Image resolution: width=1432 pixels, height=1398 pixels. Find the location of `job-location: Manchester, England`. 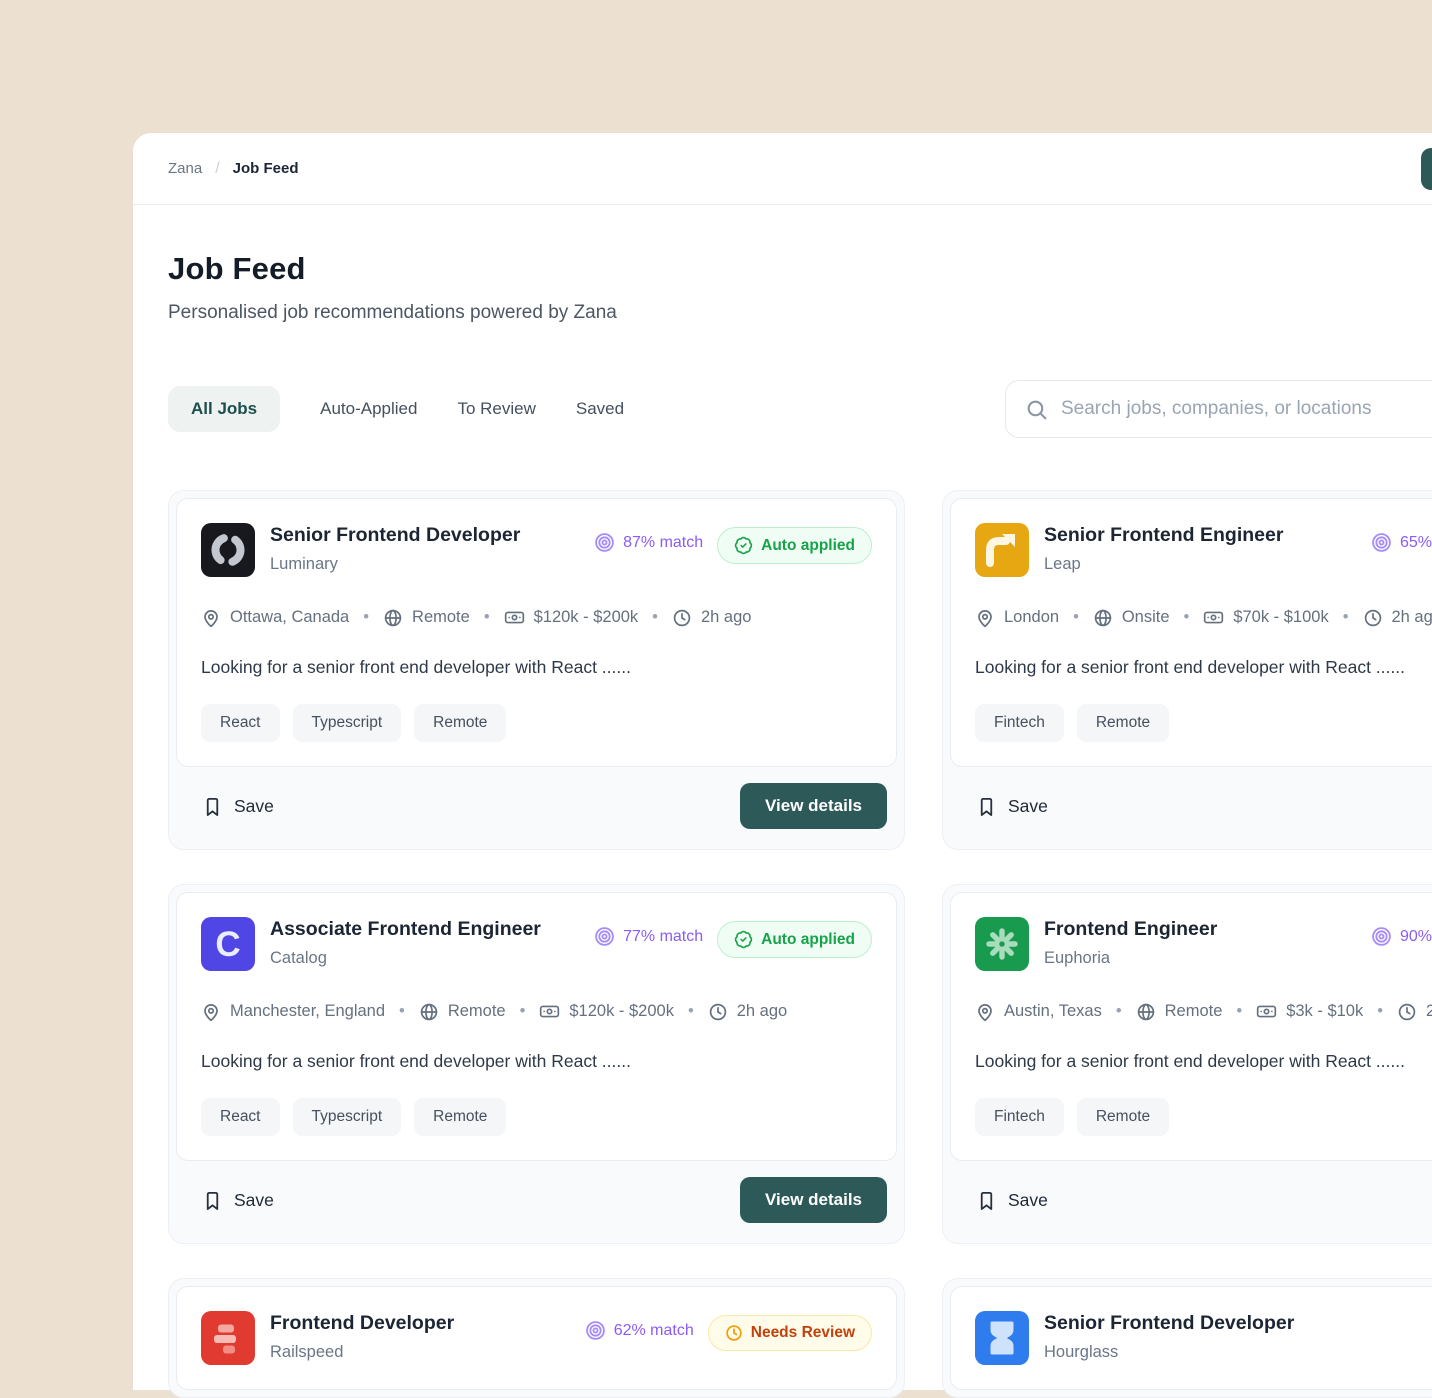

job-location: Manchester, England is located at coordinates (307, 1011).